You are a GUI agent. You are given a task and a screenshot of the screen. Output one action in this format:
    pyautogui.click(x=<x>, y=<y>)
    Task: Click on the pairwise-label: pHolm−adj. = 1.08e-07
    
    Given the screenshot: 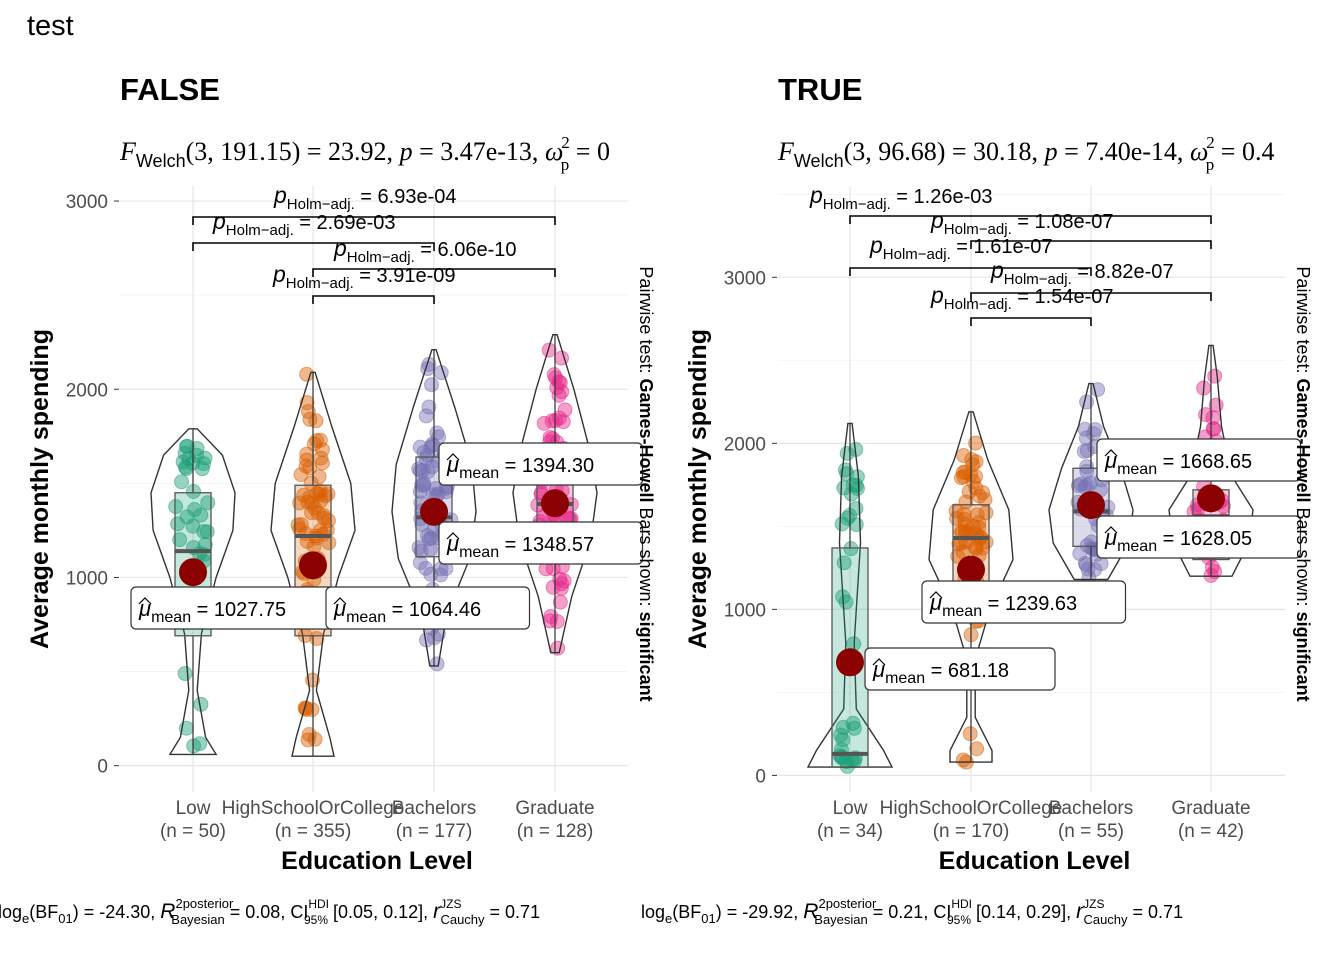 What is the action you would take?
    pyautogui.click(x=1022, y=222)
    